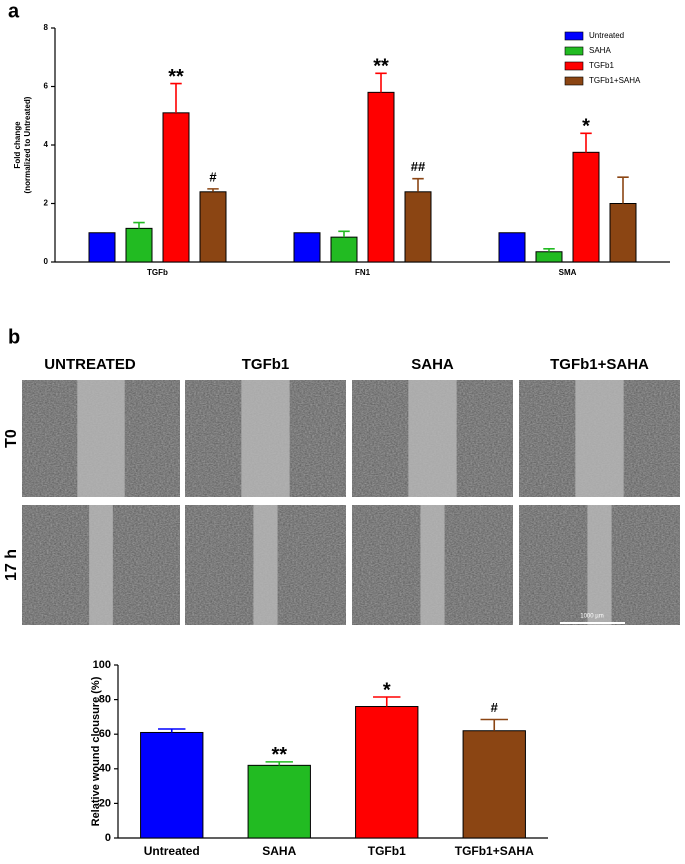 This screenshot has width=685, height=864. Describe the element at coordinates (387, 851) in the screenshot. I see `x-tick-label: TGFb1` at that location.